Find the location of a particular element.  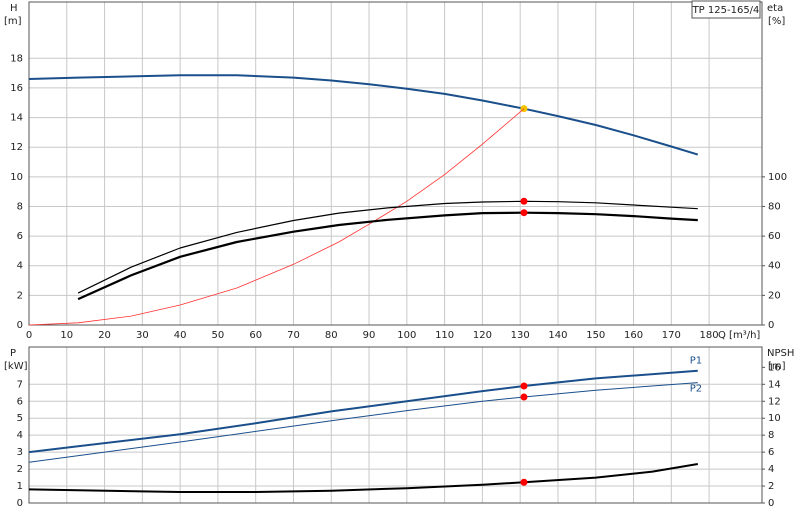

y-tick-label: 3 is located at coordinates (20, 452).